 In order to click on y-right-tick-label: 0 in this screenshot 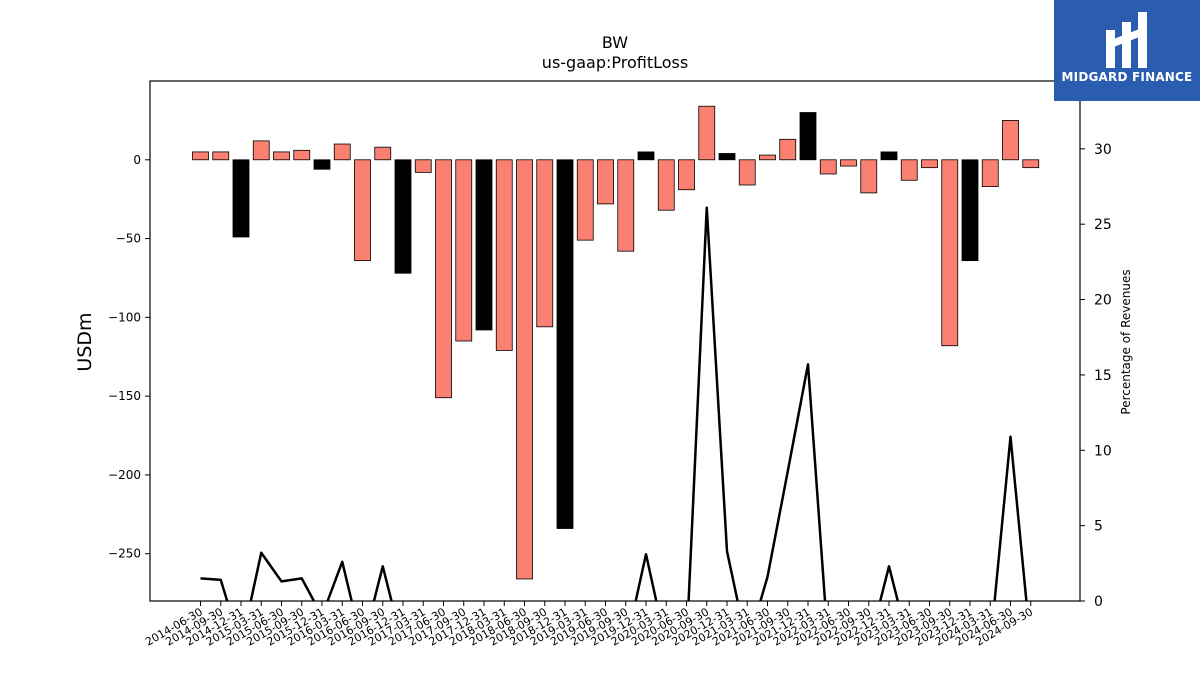, I will do `click(1098, 602)`.